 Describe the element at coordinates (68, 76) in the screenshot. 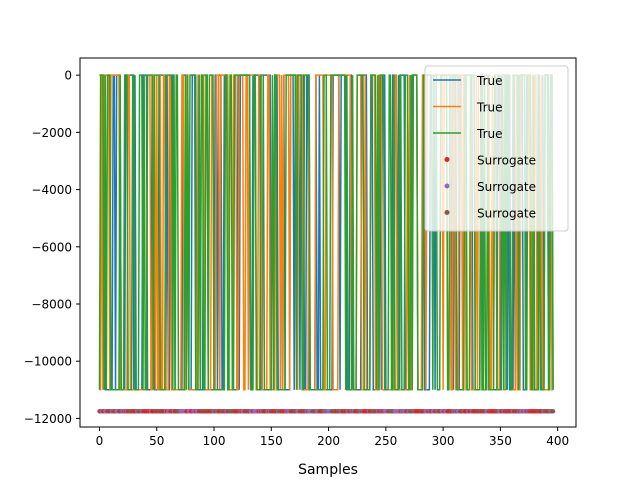

I see `y-tick-label: 0` at that location.